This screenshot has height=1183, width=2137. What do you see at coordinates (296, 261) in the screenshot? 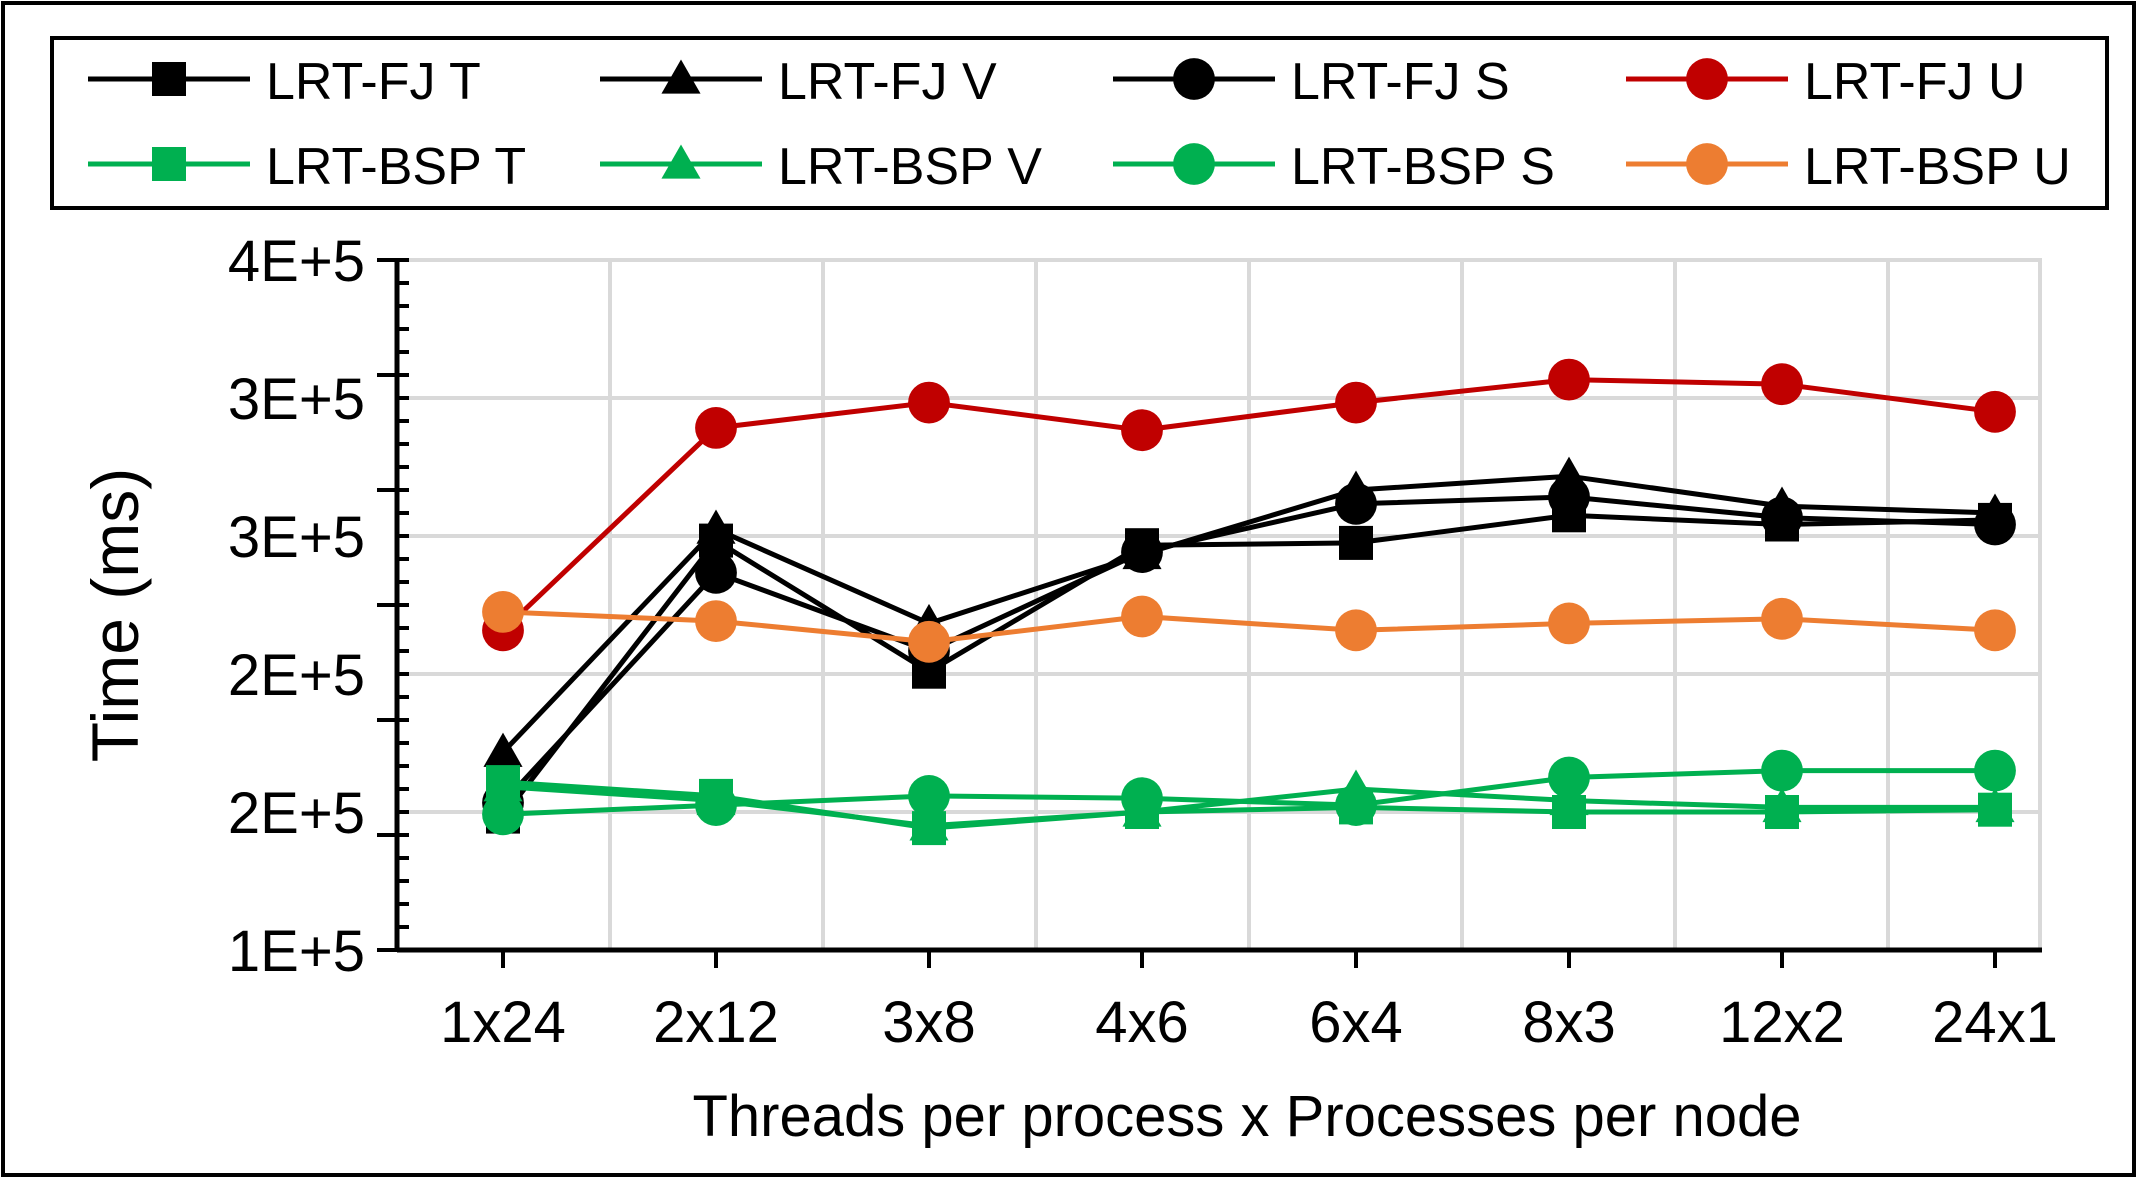
I see `y-tick-label: 4E+5` at bounding box center [296, 261].